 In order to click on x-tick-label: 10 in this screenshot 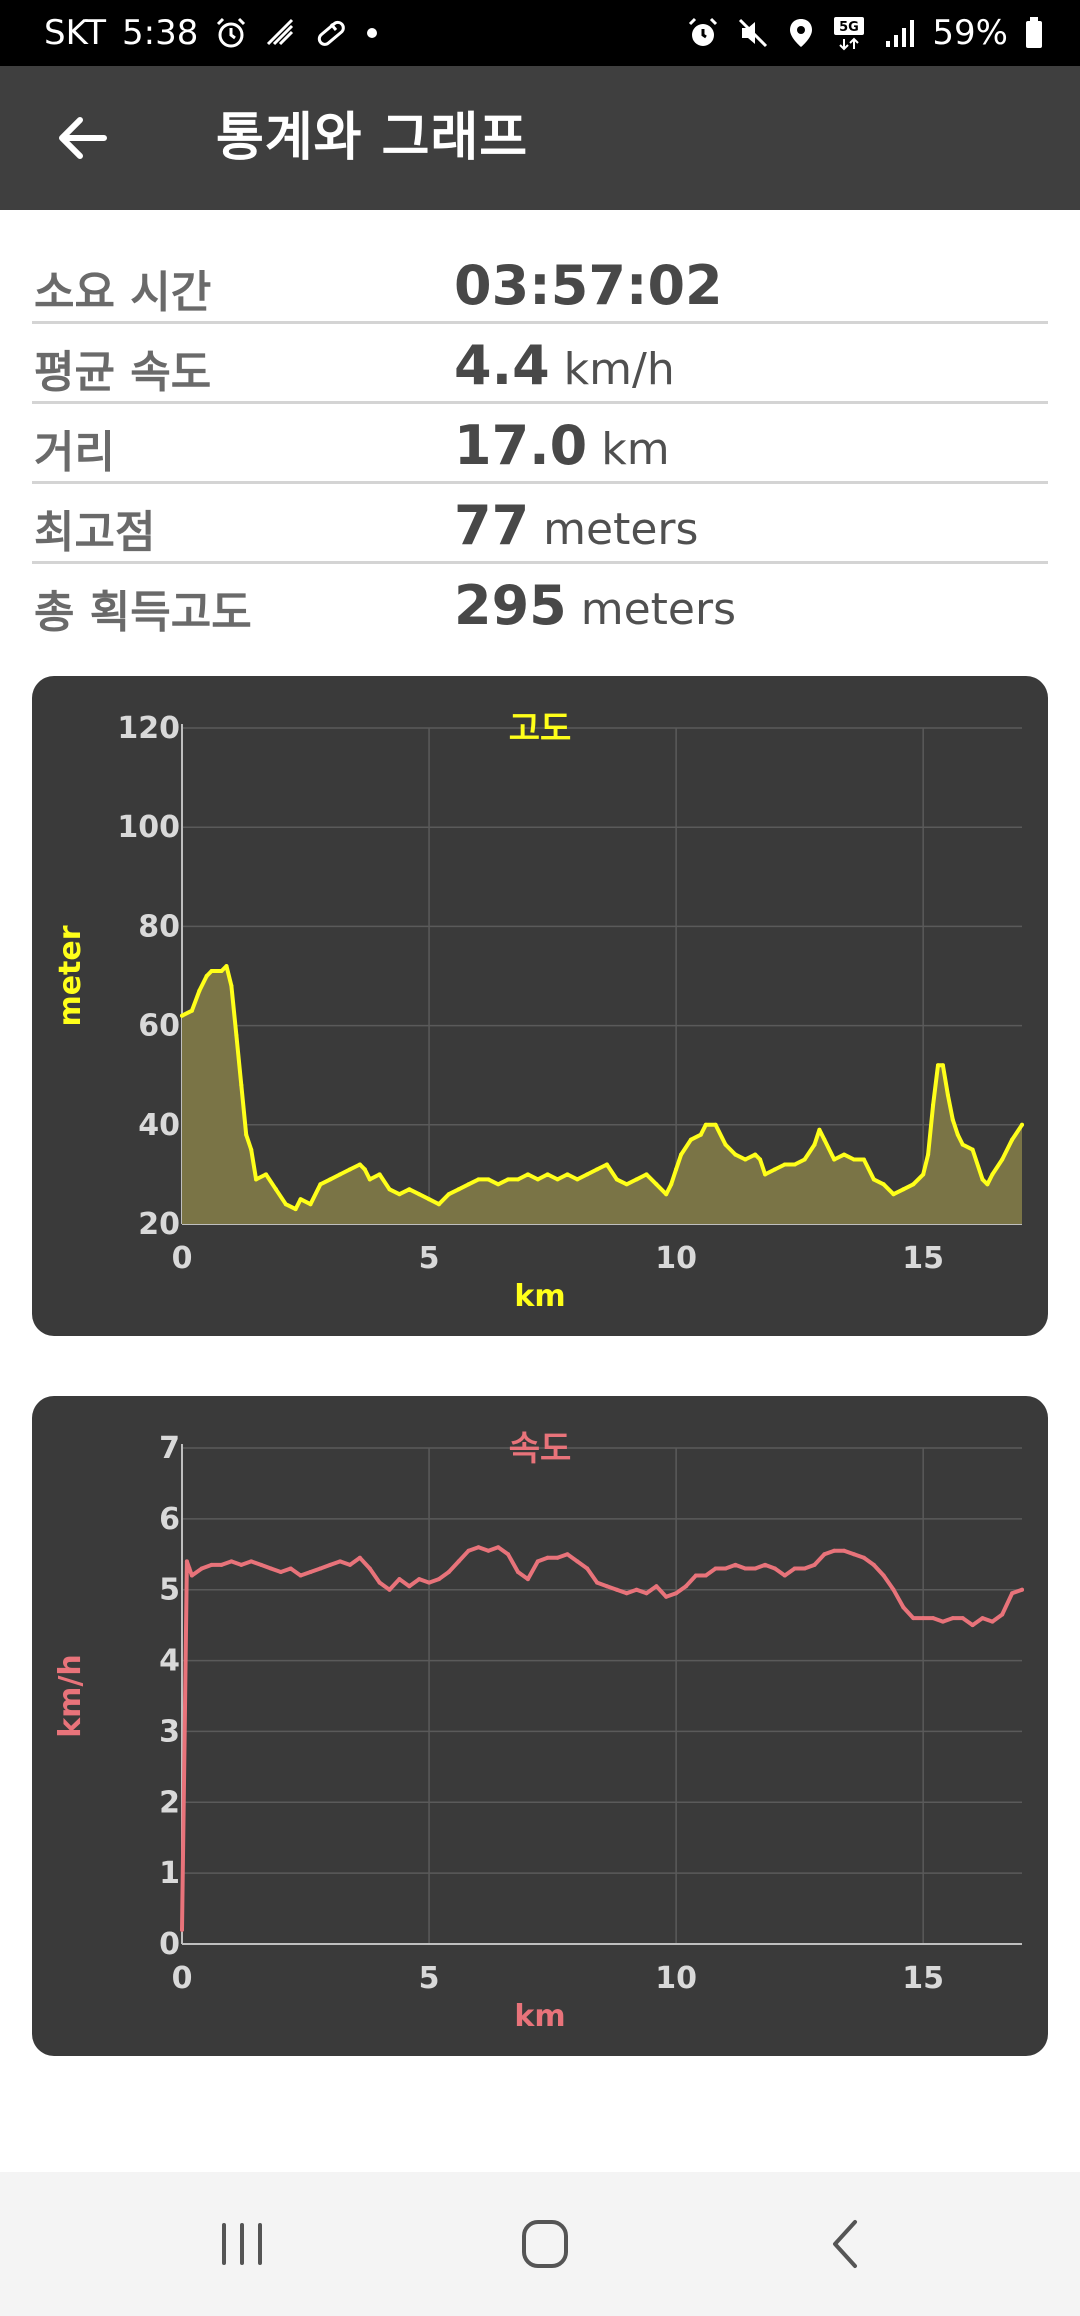, I will do `click(676, 1258)`.